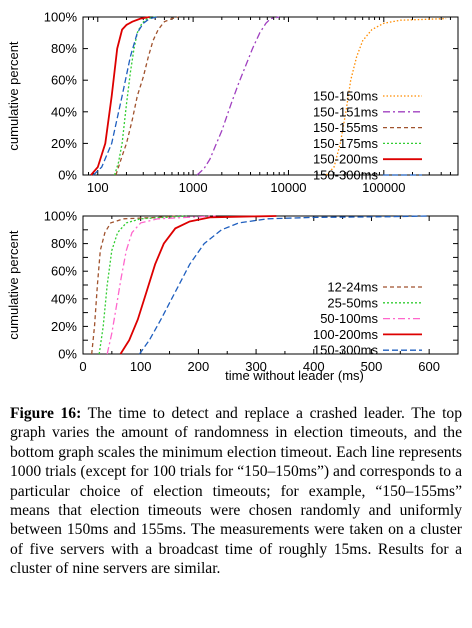 The height and width of the screenshot is (628, 472). What do you see at coordinates (314, 366) in the screenshot?
I see `x-tick-label: 400` at bounding box center [314, 366].